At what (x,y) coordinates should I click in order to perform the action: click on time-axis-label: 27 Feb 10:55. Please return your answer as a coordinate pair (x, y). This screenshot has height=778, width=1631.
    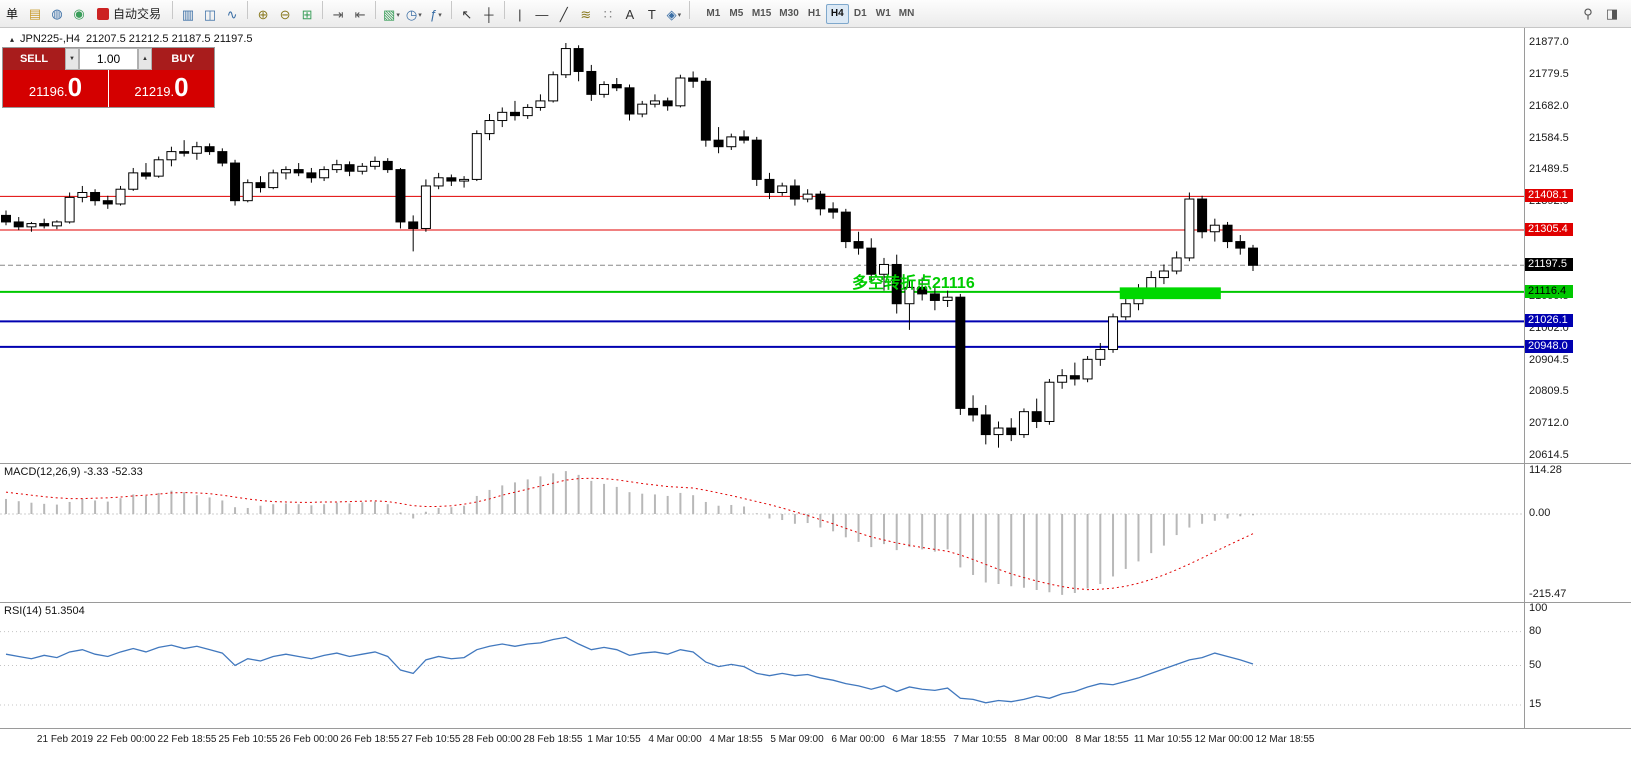
    Looking at the image, I should click on (431, 739).